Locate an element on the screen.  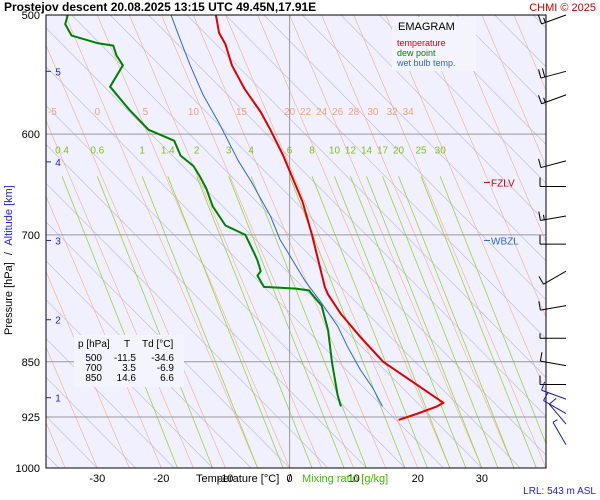
temperature-tick-label: 10 is located at coordinates (354, 479).